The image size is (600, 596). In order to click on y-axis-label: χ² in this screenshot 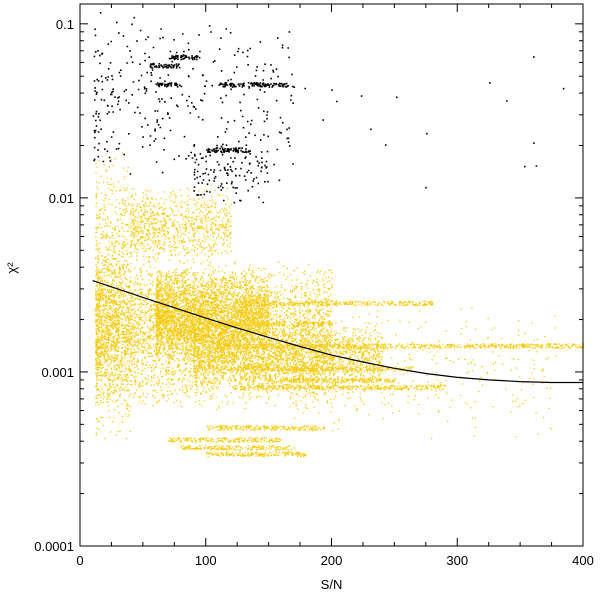, I will do `click(11, 268)`.